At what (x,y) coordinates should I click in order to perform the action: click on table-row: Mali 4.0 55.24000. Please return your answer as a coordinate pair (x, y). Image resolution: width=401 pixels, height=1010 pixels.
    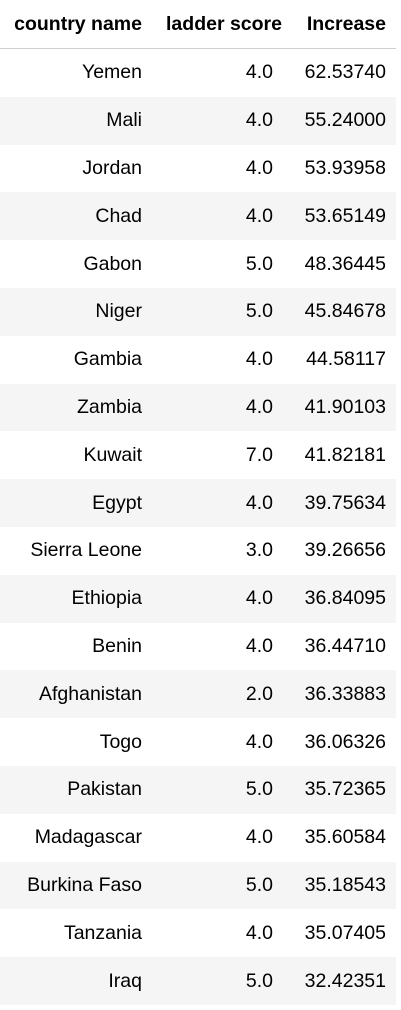
    Looking at the image, I should click on (198, 120).